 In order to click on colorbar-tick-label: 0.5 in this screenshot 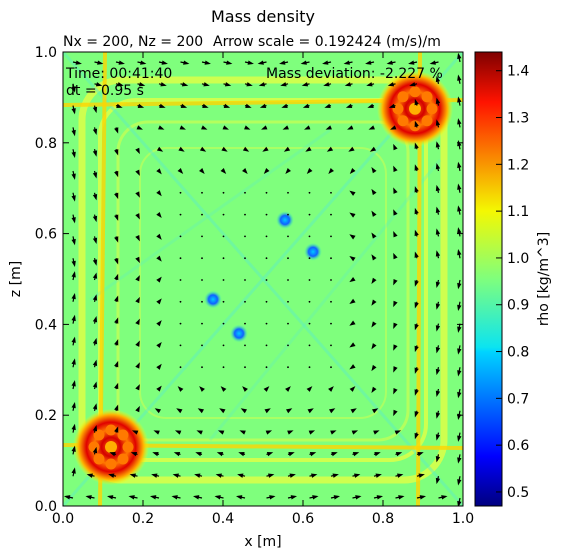, I will do `click(518, 493)`.